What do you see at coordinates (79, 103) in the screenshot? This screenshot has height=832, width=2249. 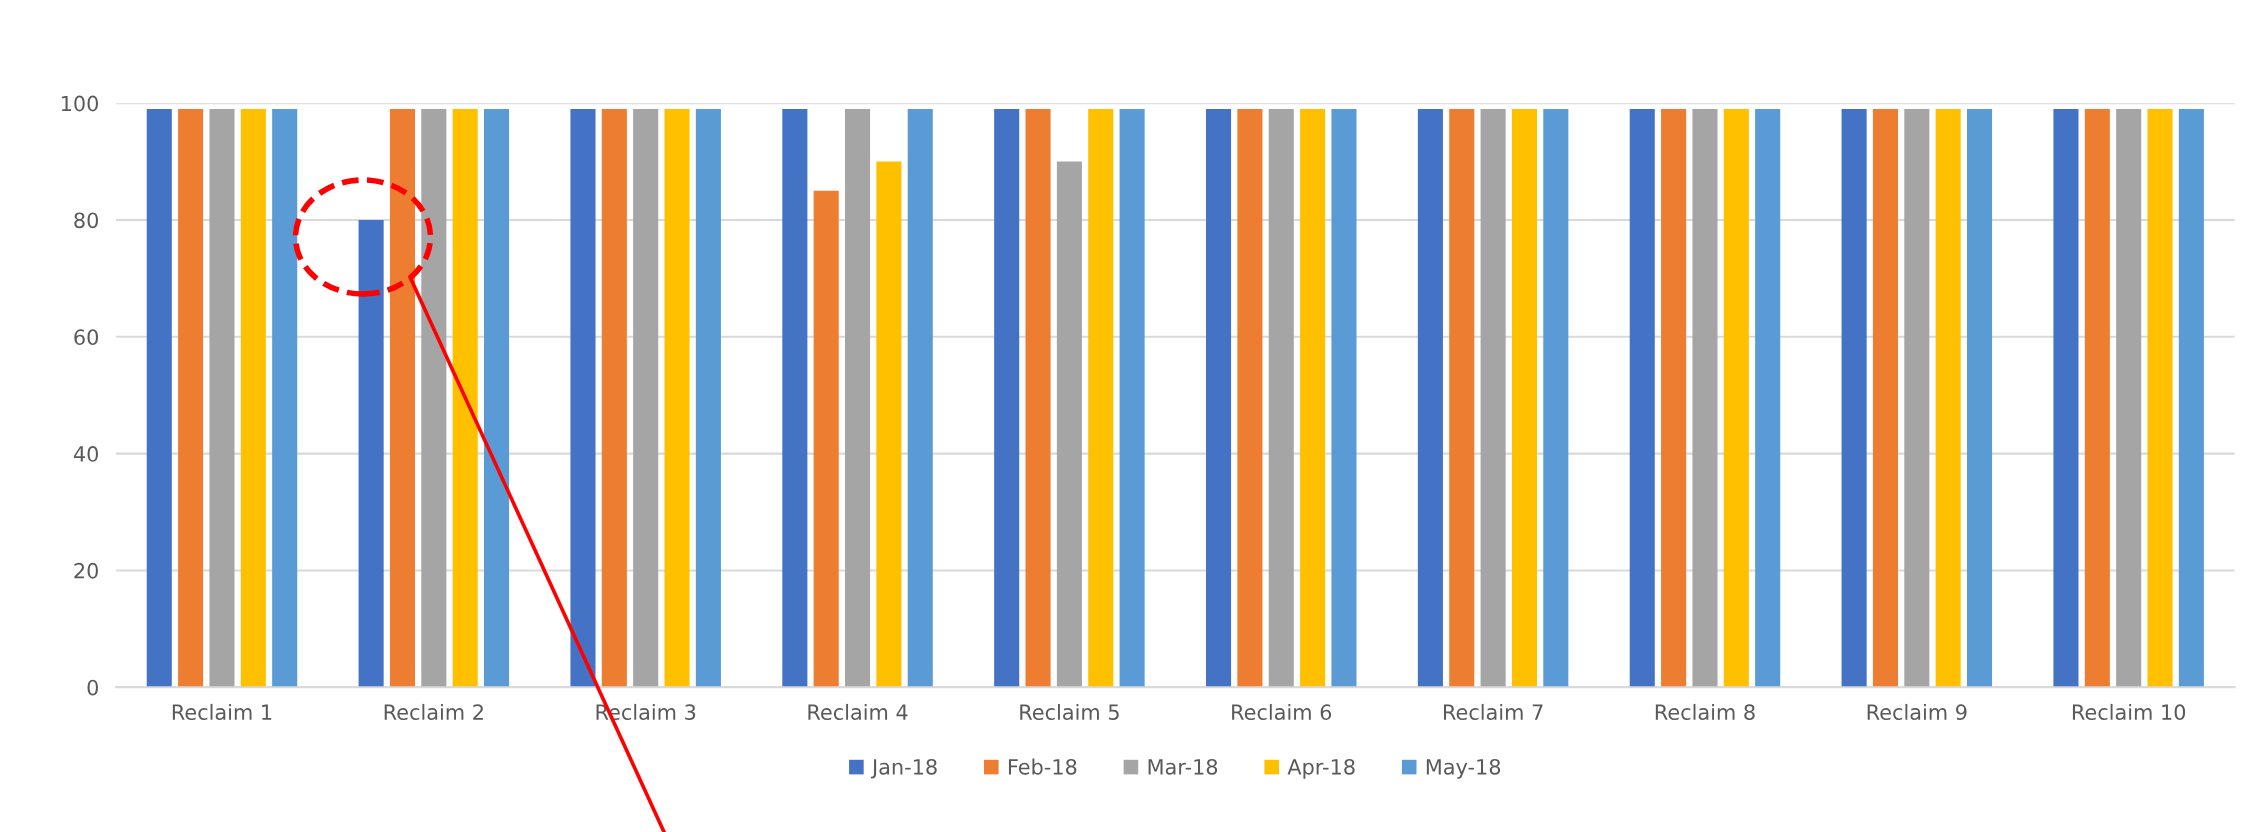 I see `y-tick-label: 100` at bounding box center [79, 103].